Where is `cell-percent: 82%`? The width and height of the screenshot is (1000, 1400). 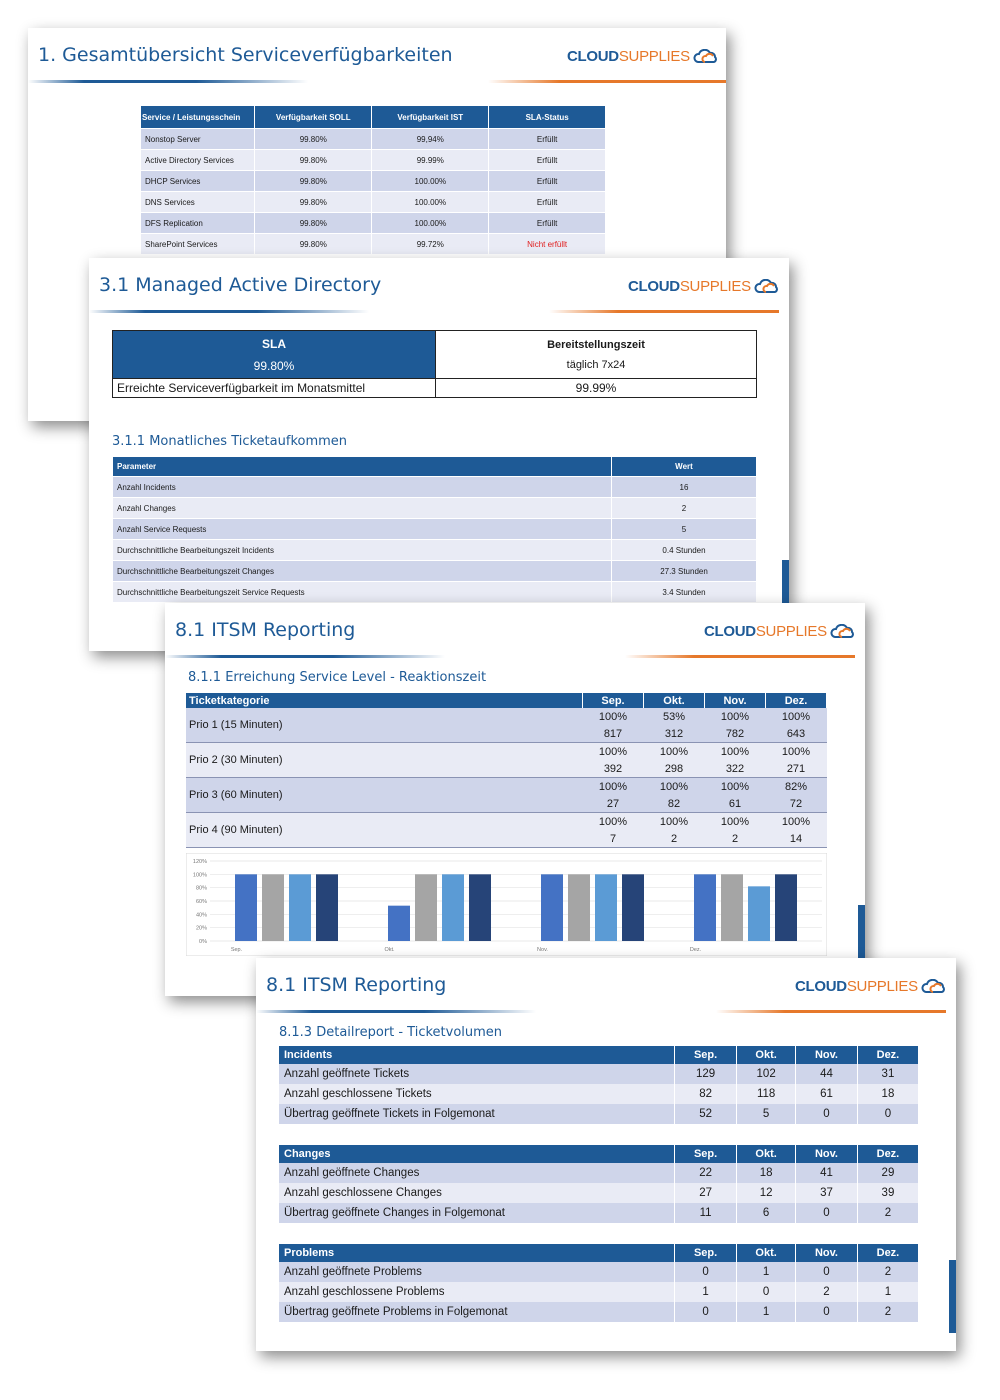
cell-percent: 82% is located at coordinates (796, 786).